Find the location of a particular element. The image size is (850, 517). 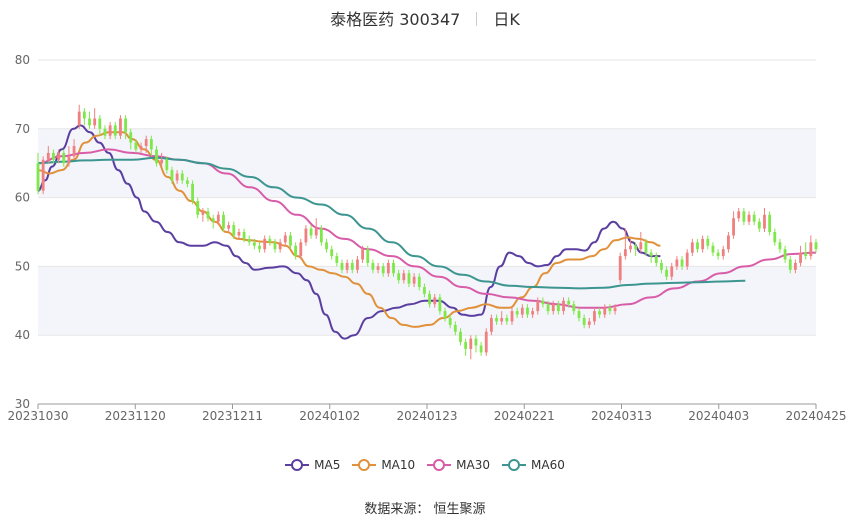

x-tick-label: 20240425 is located at coordinates (815, 416).